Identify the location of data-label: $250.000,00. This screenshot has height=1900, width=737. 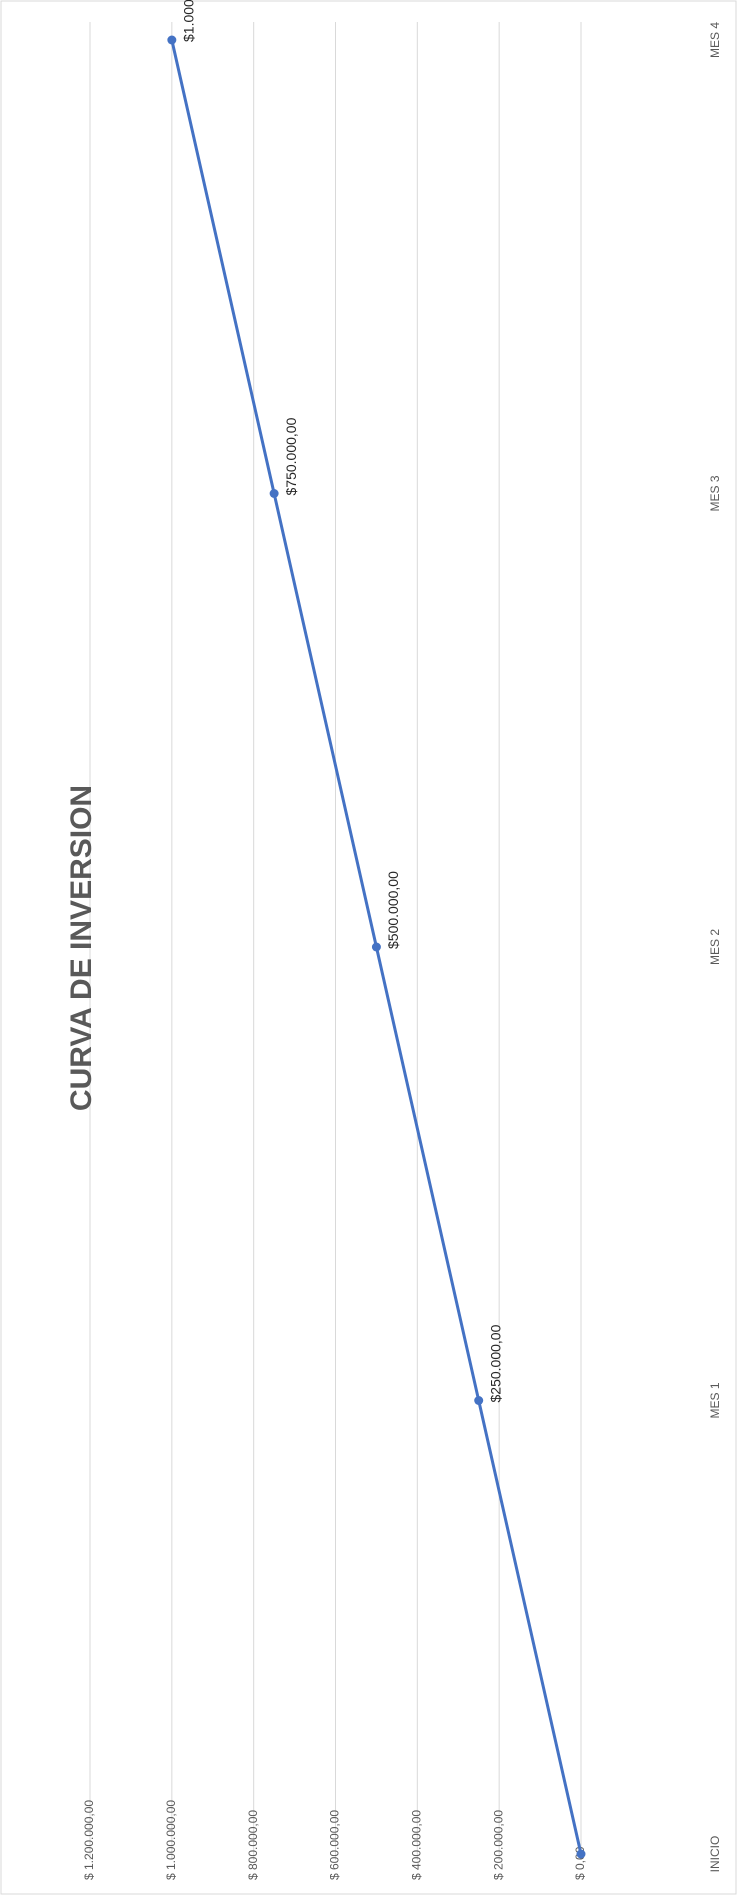
(495, 1363).